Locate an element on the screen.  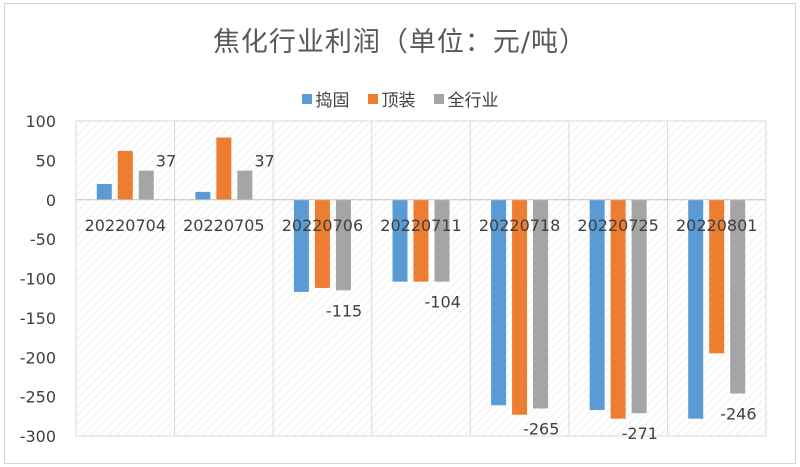
legend-label-series-1: 顶装 is located at coordinates (398, 101).